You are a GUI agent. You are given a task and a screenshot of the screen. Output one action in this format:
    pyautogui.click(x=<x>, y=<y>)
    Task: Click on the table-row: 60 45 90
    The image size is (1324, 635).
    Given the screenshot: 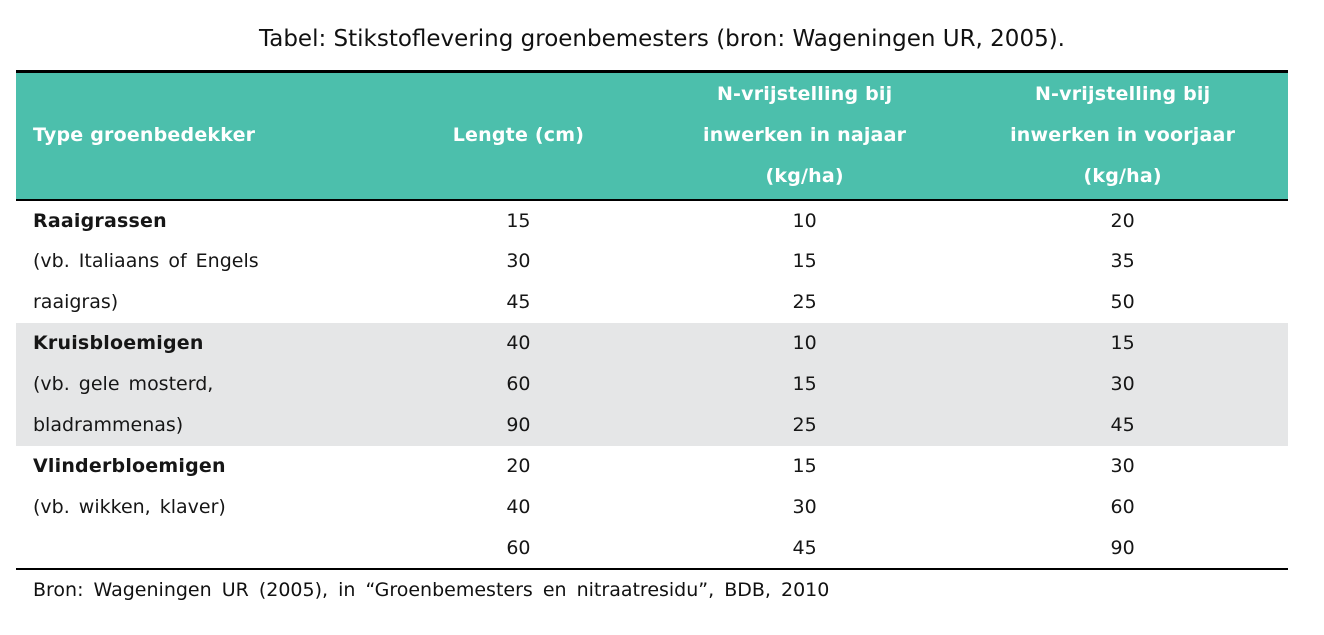 What is the action you would take?
    pyautogui.click(x=652, y=548)
    